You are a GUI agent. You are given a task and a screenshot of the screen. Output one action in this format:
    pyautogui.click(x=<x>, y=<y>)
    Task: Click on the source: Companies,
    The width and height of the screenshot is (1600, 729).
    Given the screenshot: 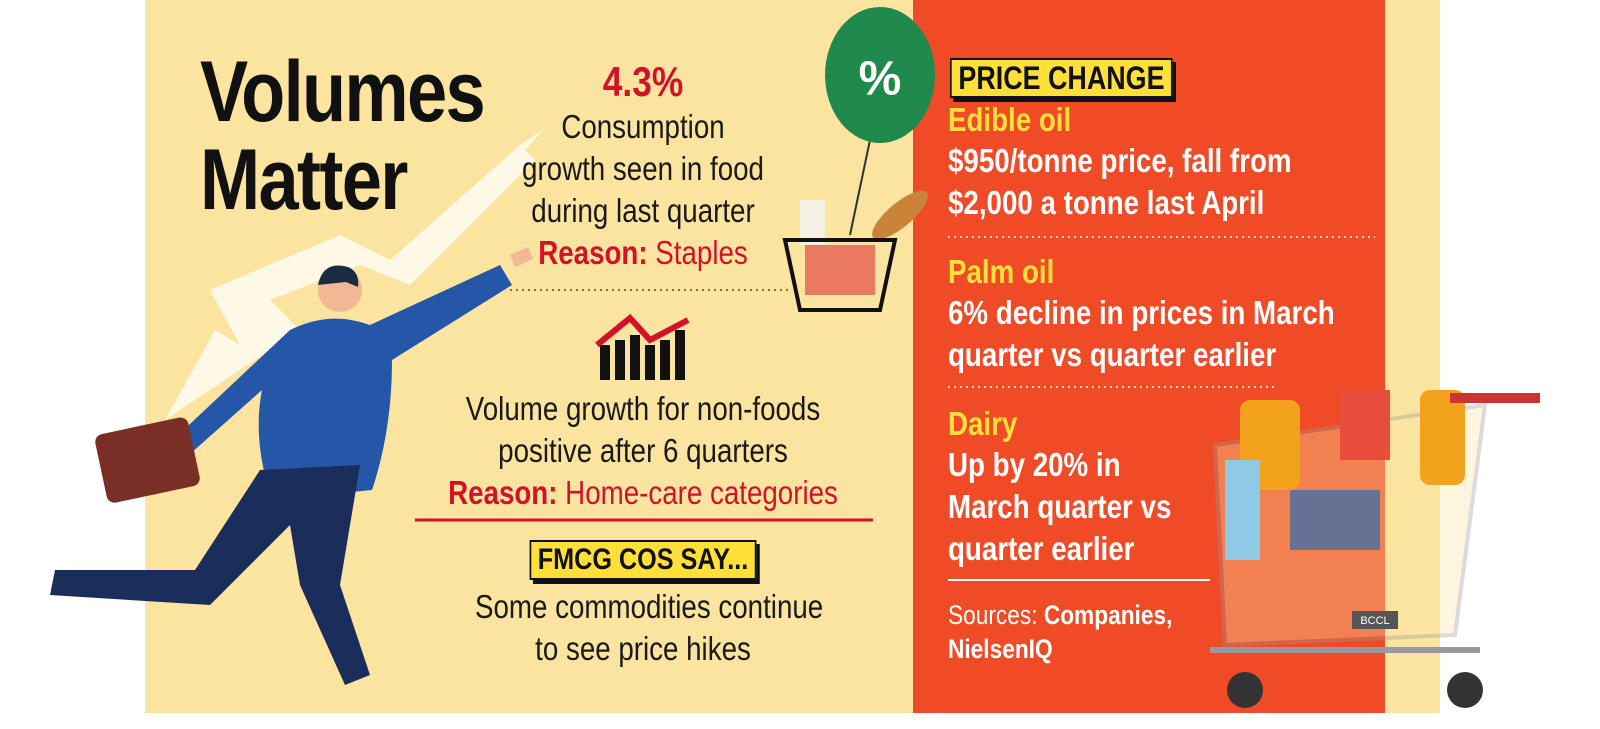 What is the action you would take?
    pyautogui.click(x=1108, y=615)
    